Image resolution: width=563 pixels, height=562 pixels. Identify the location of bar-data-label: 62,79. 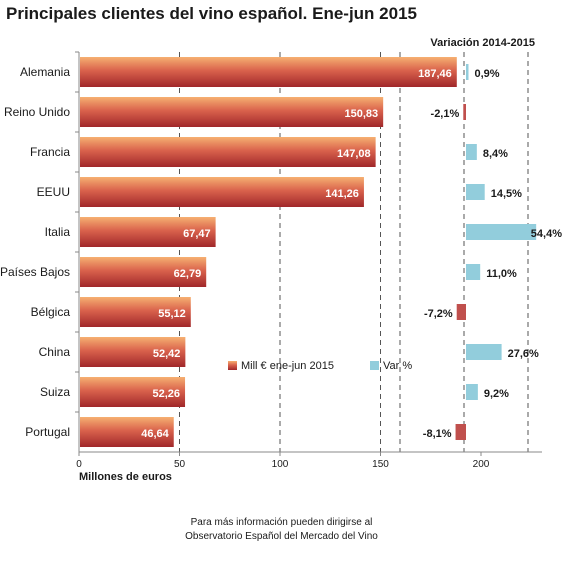
(188, 274).